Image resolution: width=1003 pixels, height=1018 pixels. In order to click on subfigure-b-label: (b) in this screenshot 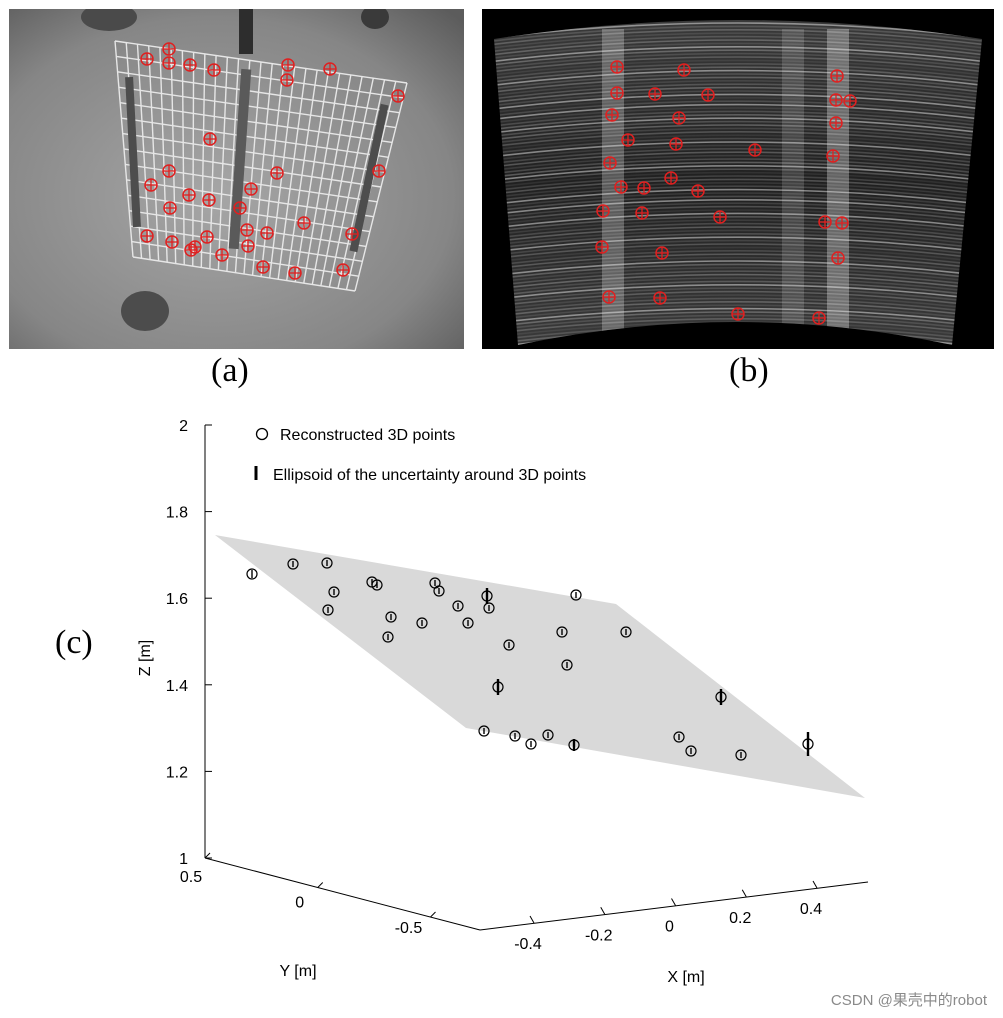, I will do `click(749, 370)`.